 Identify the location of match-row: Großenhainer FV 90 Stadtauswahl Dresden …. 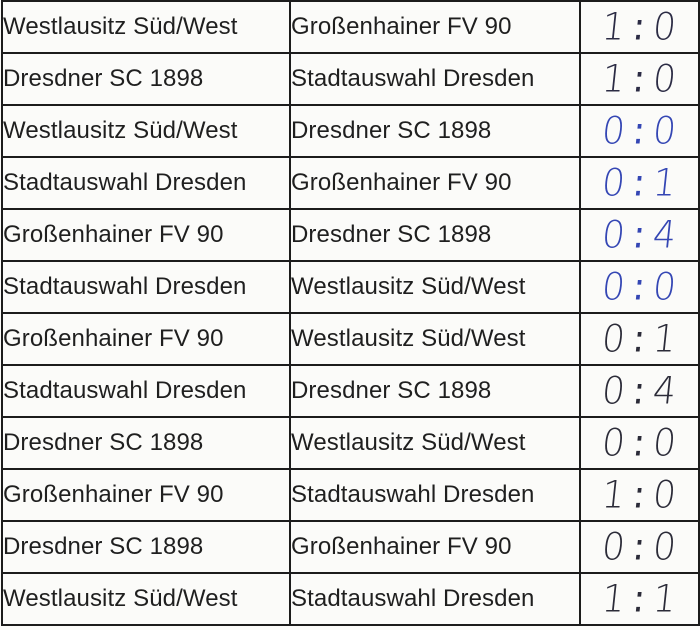
(350, 495).